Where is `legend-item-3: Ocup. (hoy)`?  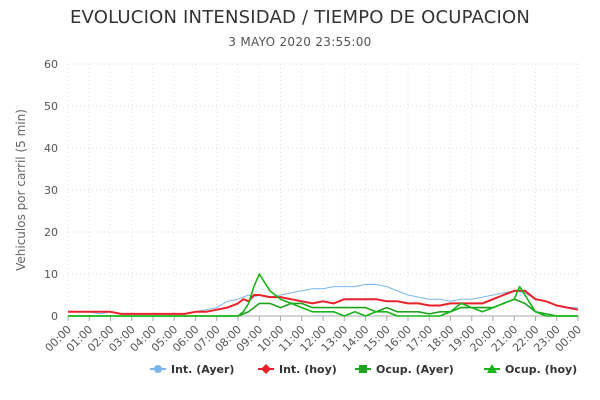
legend-item-3: Ocup. (hoy) is located at coordinates (530, 369).